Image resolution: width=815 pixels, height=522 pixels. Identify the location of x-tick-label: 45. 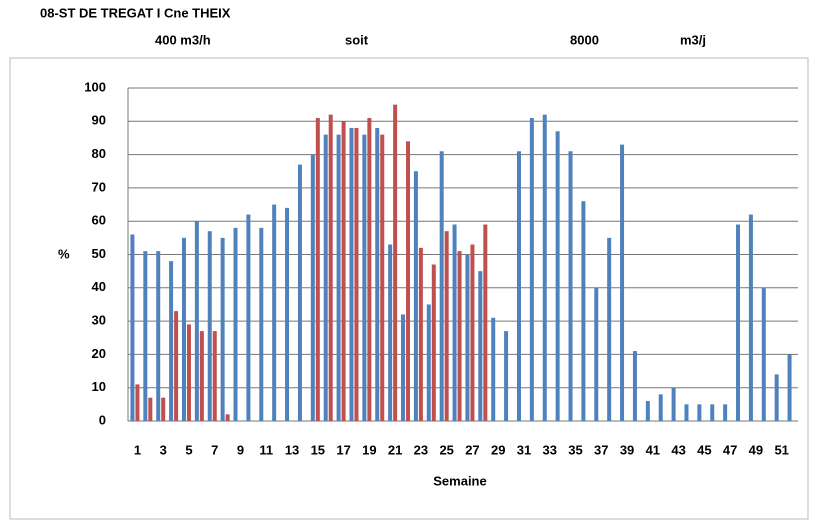
(704, 449).